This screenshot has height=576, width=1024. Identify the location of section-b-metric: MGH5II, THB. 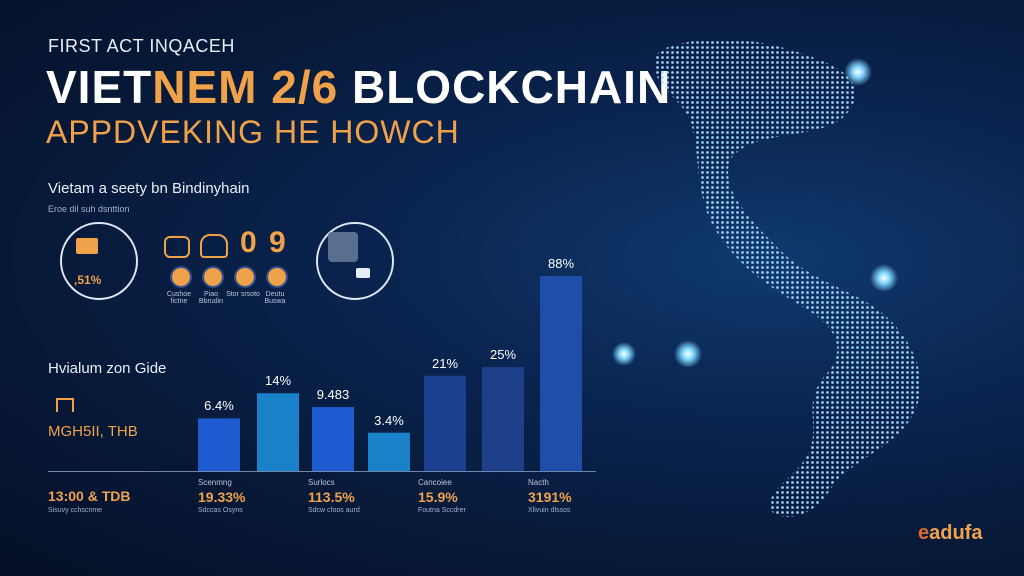
(93, 431).